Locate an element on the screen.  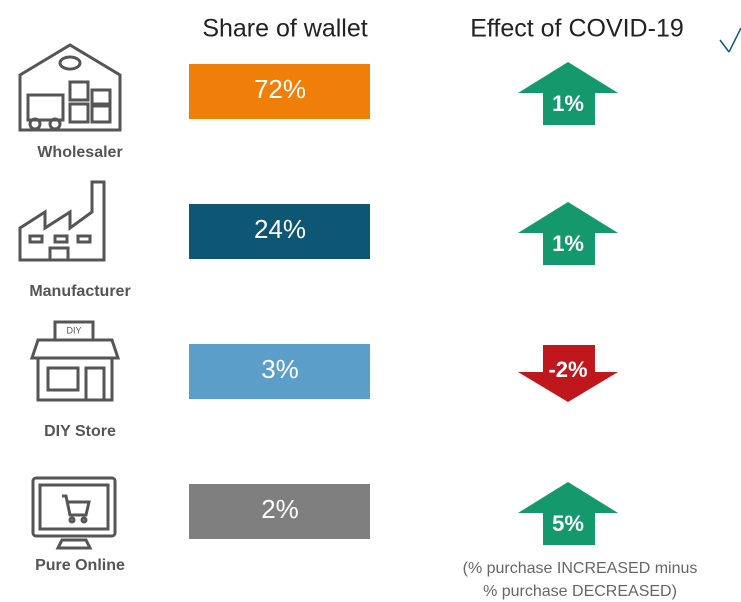
effect-value: -2% is located at coordinates (567, 369).